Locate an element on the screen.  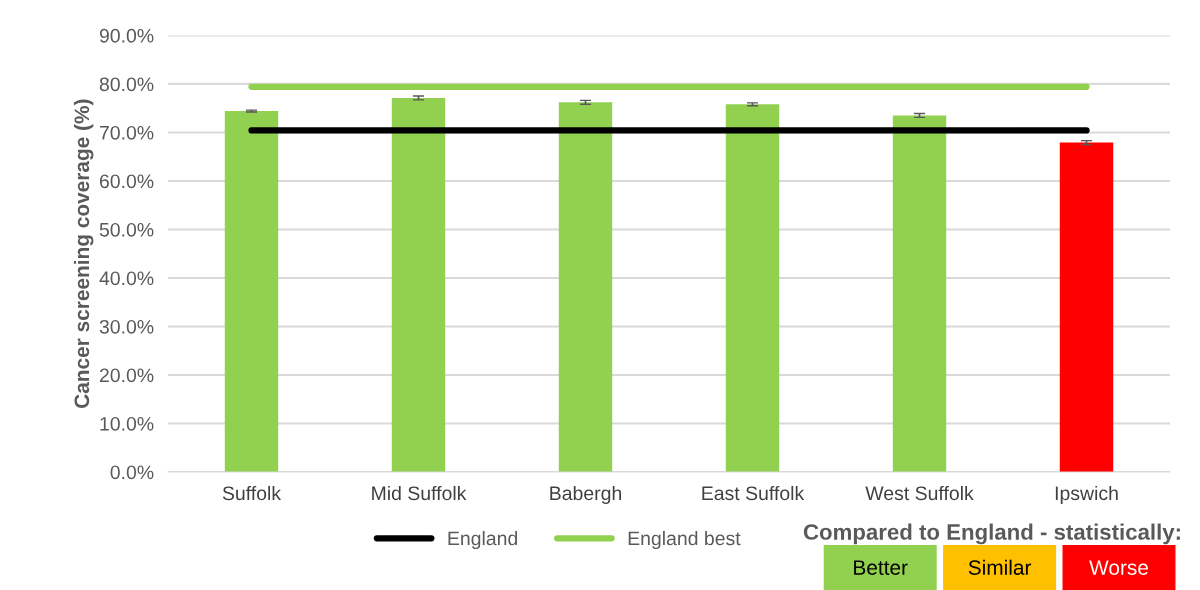
legend-label: England best is located at coordinates (684, 540).